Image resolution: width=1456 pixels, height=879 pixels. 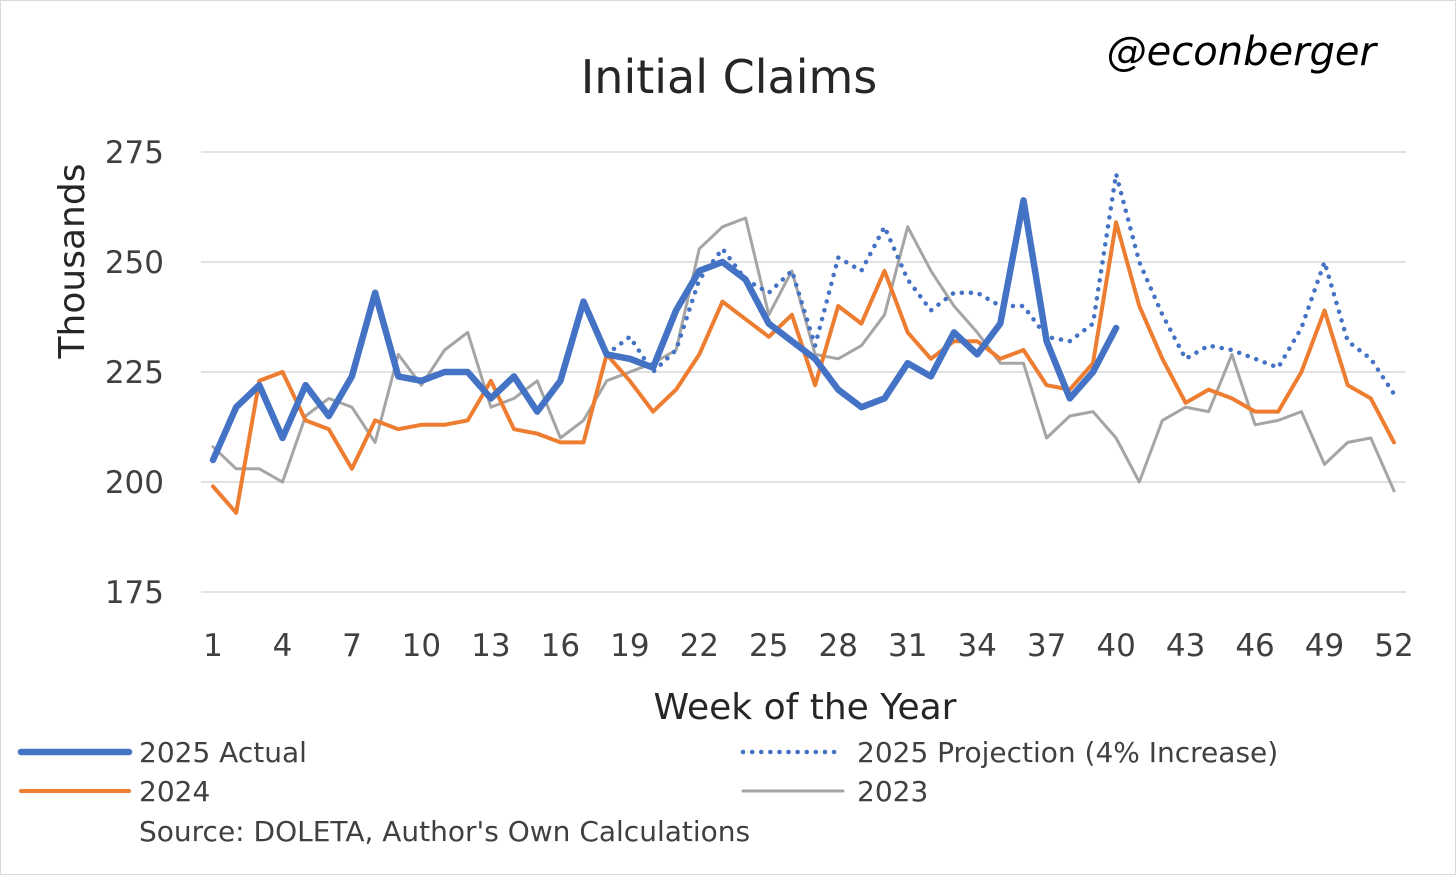 What do you see at coordinates (352, 646) in the screenshot?
I see `x-tick-label: 7` at bounding box center [352, 646].